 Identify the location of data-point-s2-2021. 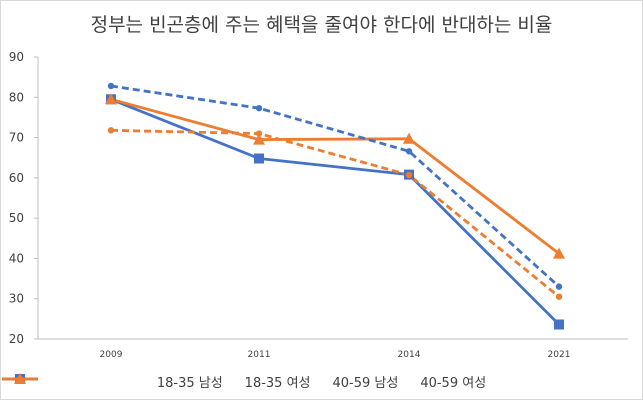
(559, 253).